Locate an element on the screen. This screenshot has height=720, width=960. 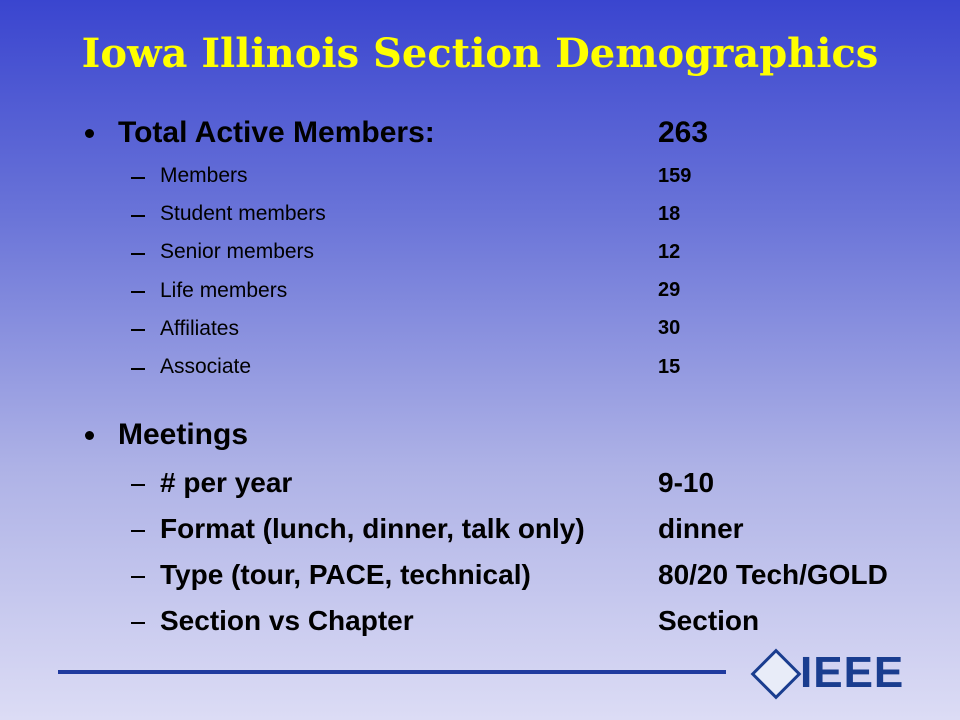
item-label: Senior members is located at coordinates (237, 252).